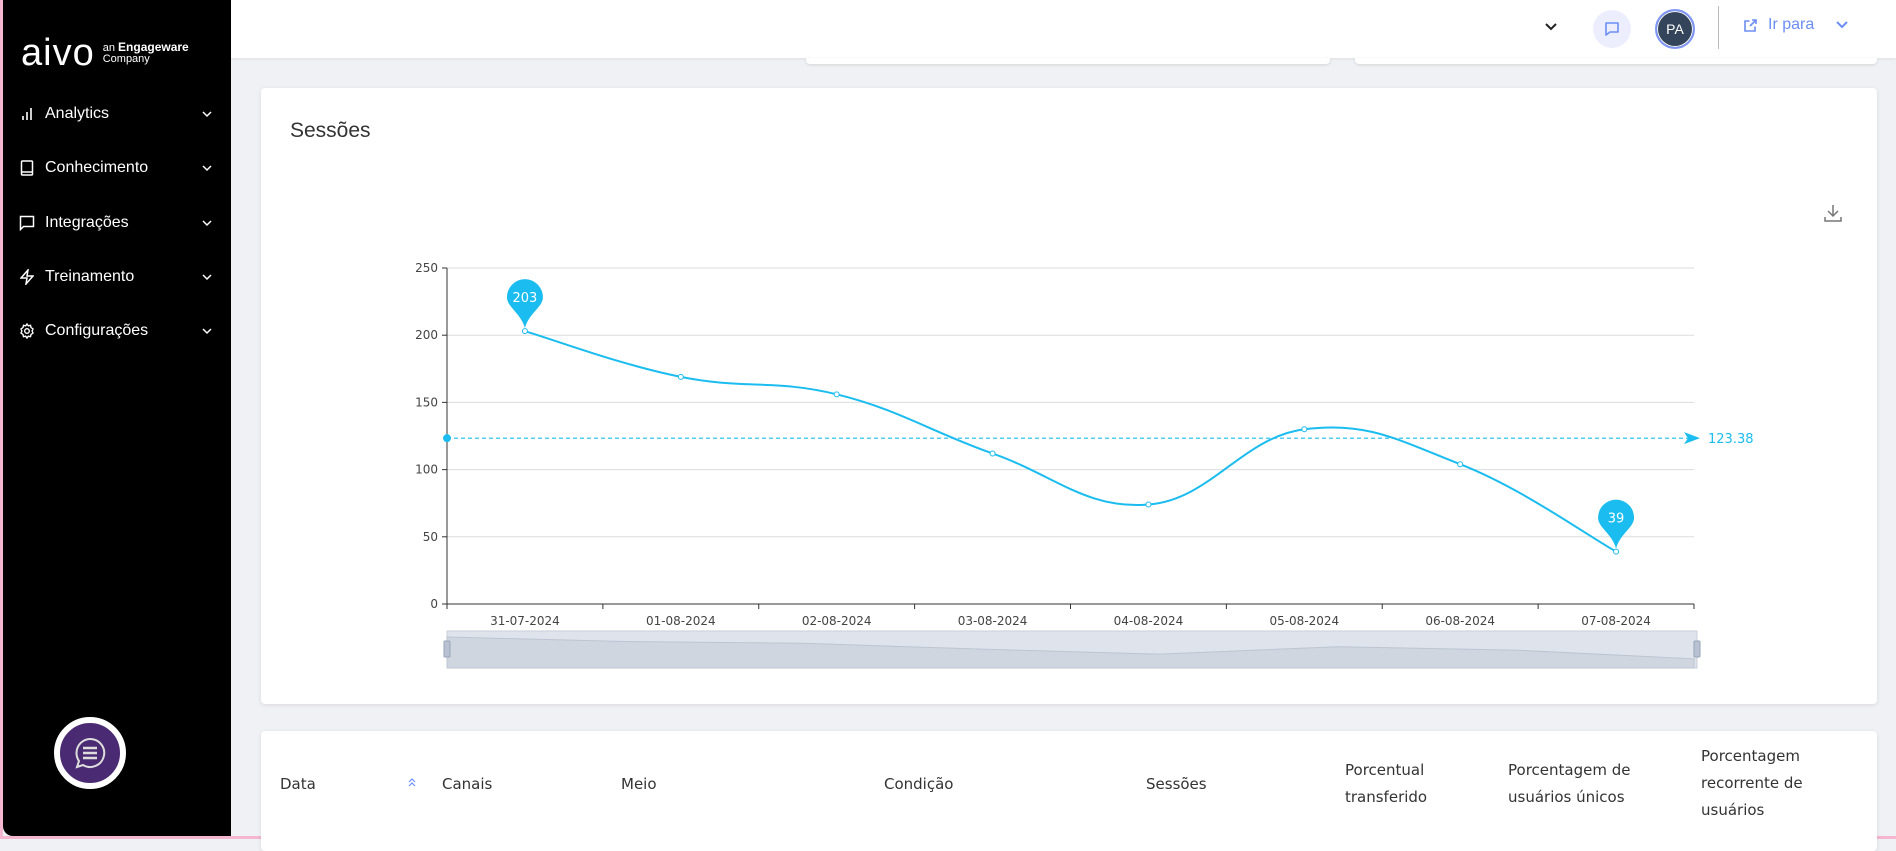 The height and width of the screenshot is (851, 1896). I want to click on column-header-porcentual-transferido: Porcentual transferido, so click(1386, 783).